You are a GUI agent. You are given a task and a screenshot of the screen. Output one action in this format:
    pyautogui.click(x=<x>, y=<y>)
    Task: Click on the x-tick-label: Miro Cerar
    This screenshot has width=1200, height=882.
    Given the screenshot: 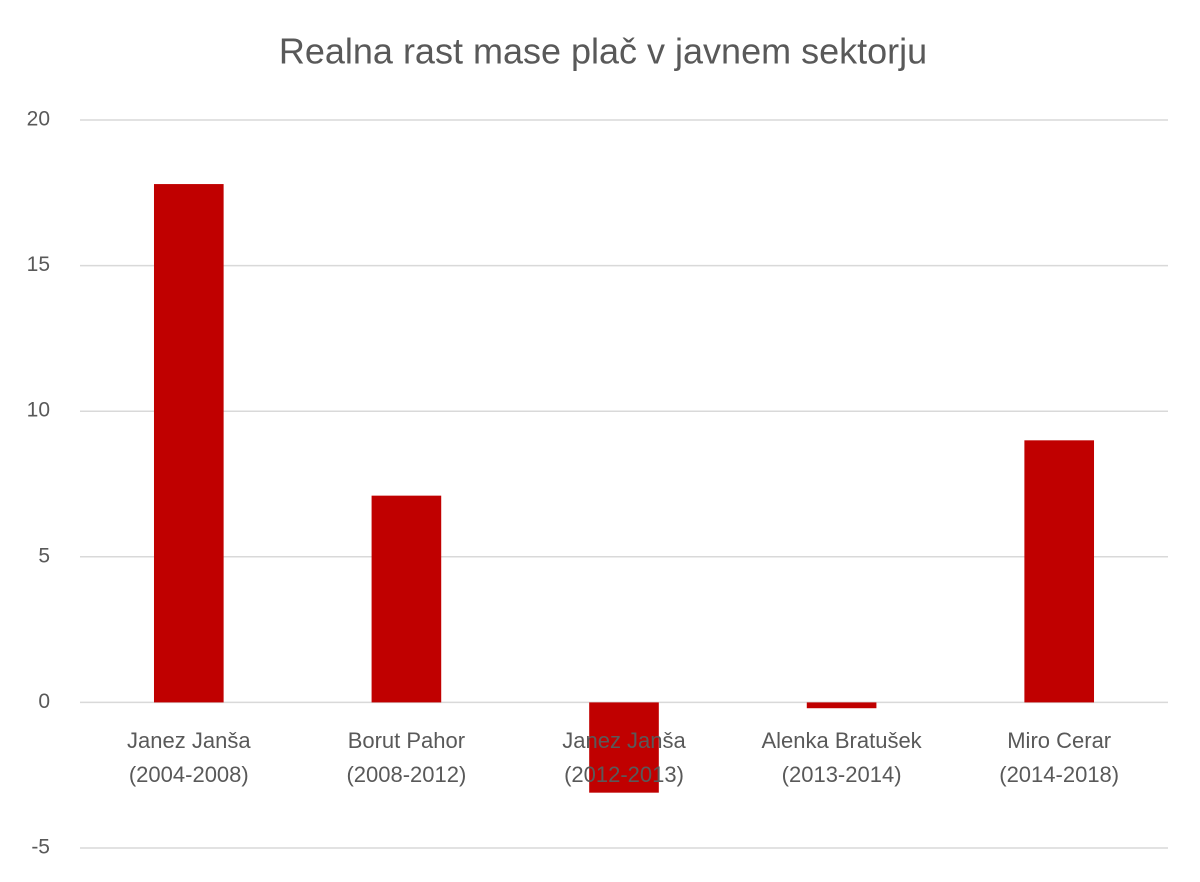 What is the action you would take?
    pyautogui.click(x=1059, y=740)
    